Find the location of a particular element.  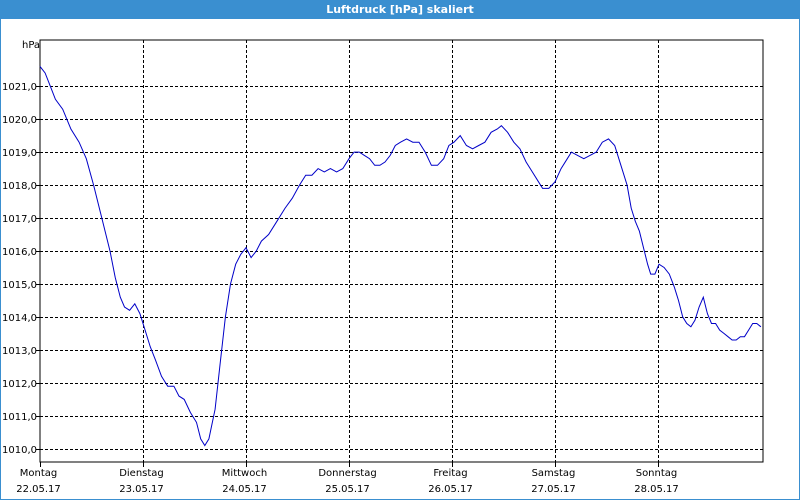

y-tick-label: 1010,0 is located at coordinates (19, 450).